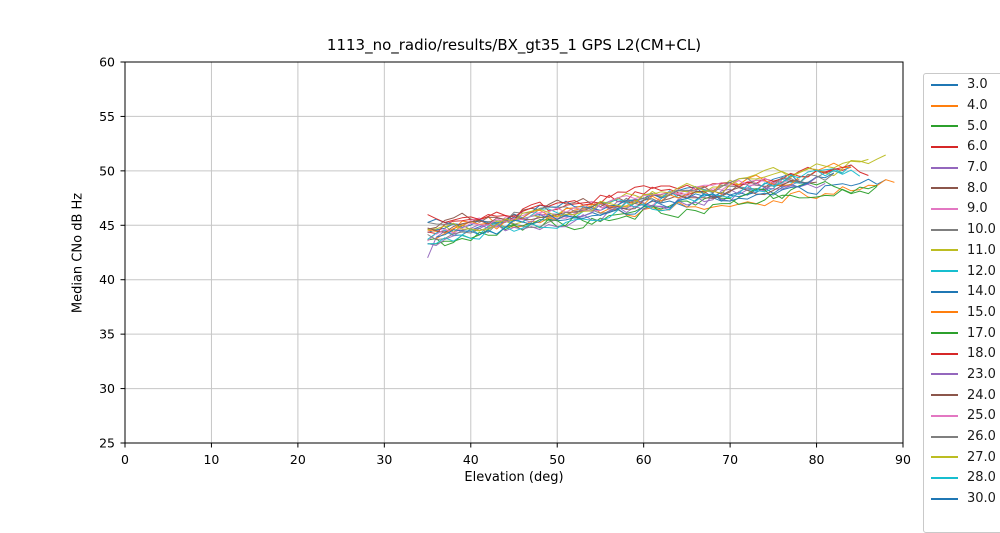 The width and height of the screenshot is (1000, 533). I want to click on legend-item: 27.0, so click(962, 457).